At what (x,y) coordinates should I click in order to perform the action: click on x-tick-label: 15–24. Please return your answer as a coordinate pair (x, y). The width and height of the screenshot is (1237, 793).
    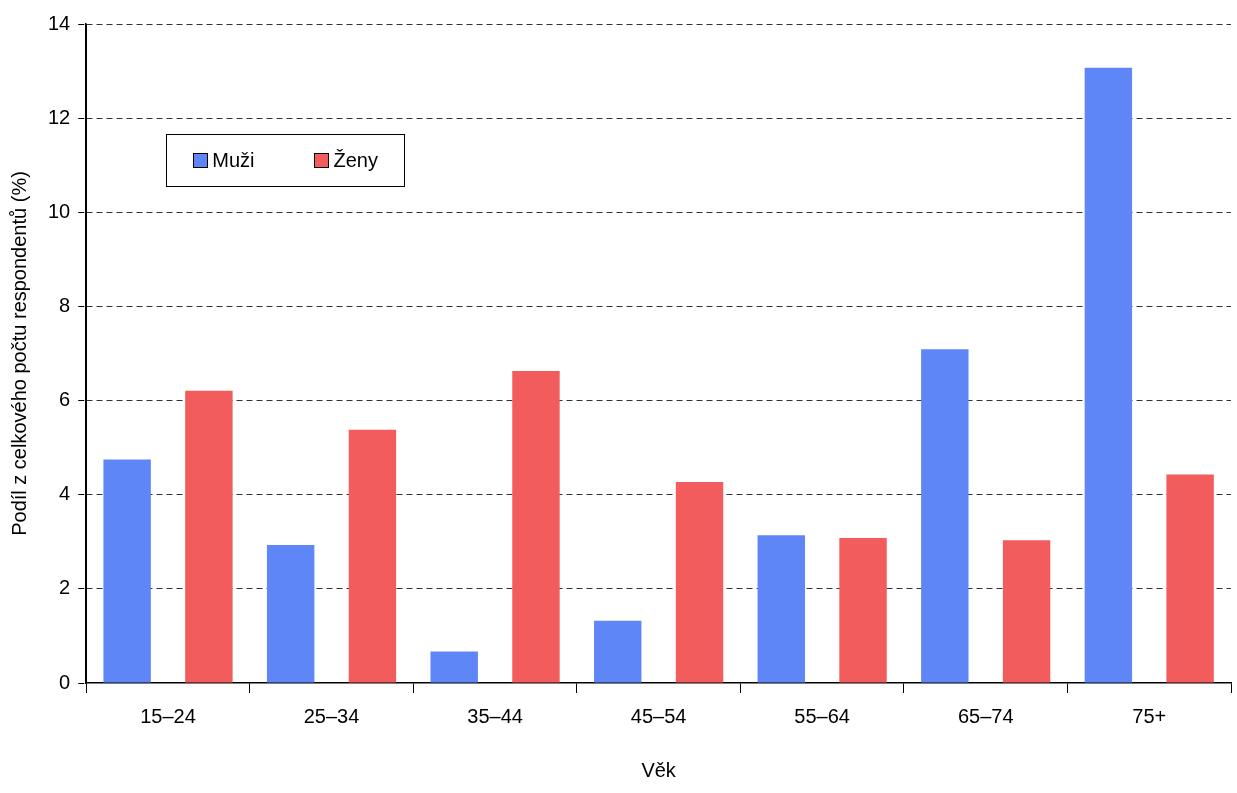
    Looking at the image, I should click on (168, 715).